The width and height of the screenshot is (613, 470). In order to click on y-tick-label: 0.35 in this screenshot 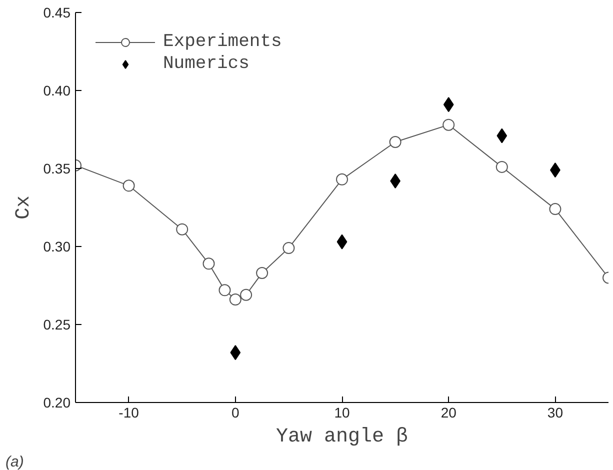, I will do `click(57, 168)`.